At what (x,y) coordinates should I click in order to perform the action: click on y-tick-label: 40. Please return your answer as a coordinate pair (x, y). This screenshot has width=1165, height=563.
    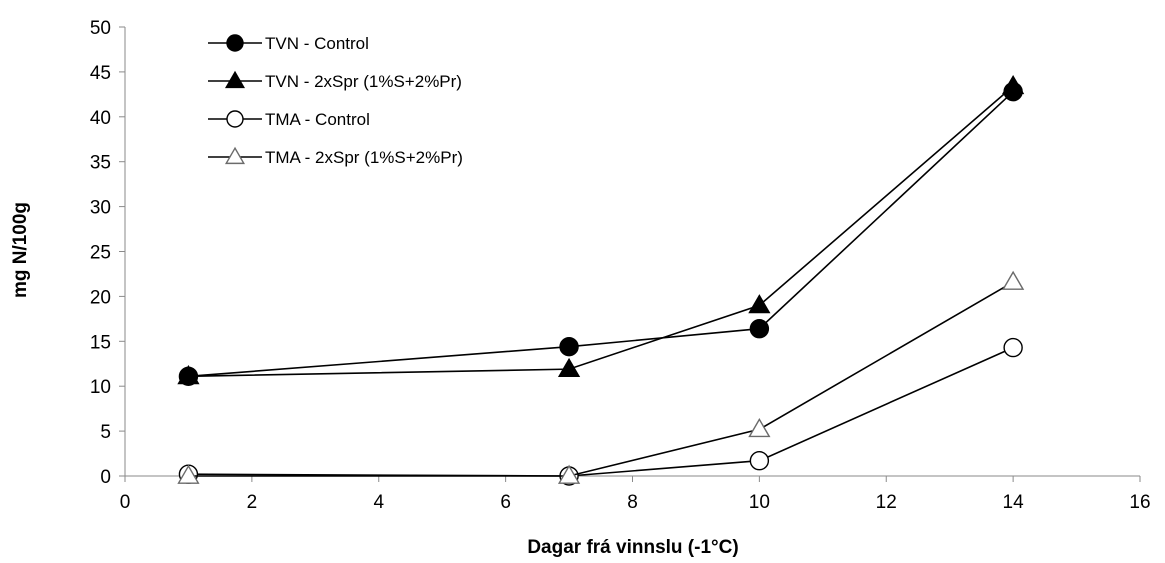
    Looking at the image, I should click on (100, 118).